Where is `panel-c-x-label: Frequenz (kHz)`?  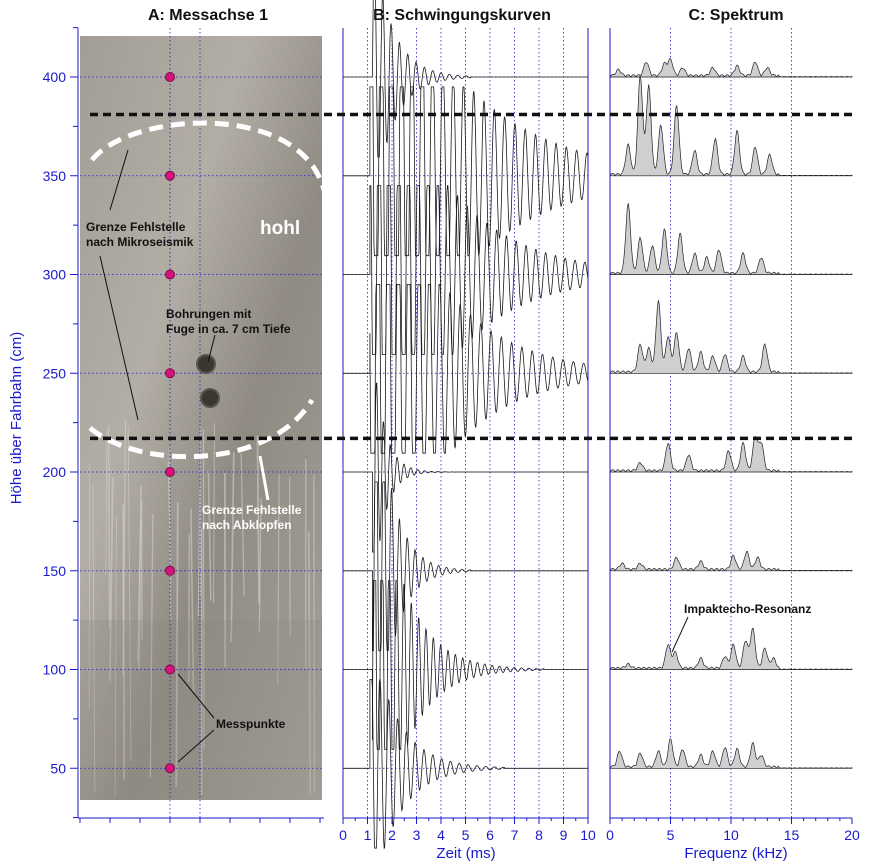 panel-c-x-label: Frequenz (kHz) is located at coordinates (735, 853).